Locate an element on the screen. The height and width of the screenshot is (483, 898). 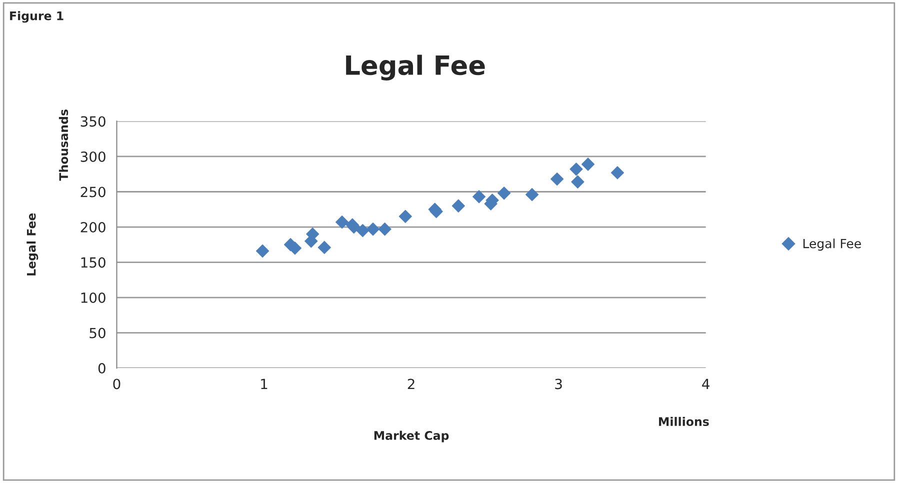
text: Millions is located at coordinates (684, 421).